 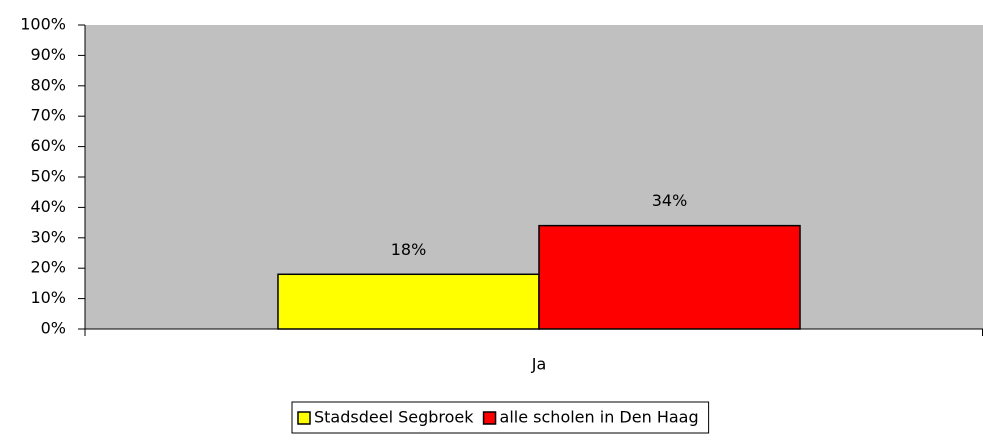 What do you see at coordinates (43, 24) in the screenshot?
I see `y-tick-label: 100%` at bounding box center [43, 24].